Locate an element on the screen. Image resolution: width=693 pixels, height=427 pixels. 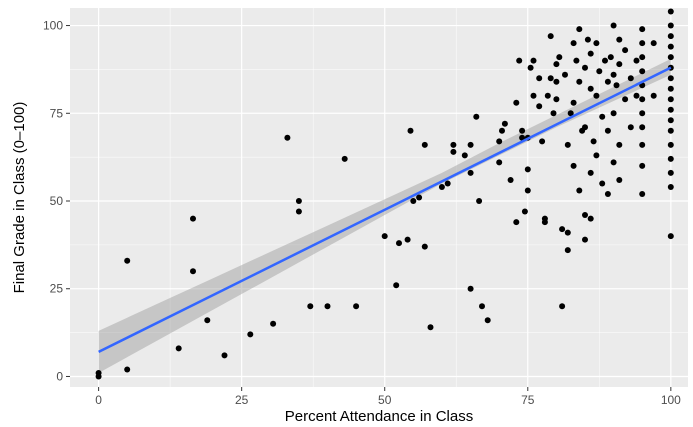
y-axis-title: Final Grade in Class (0–100) is located at coordinates (19, 198).